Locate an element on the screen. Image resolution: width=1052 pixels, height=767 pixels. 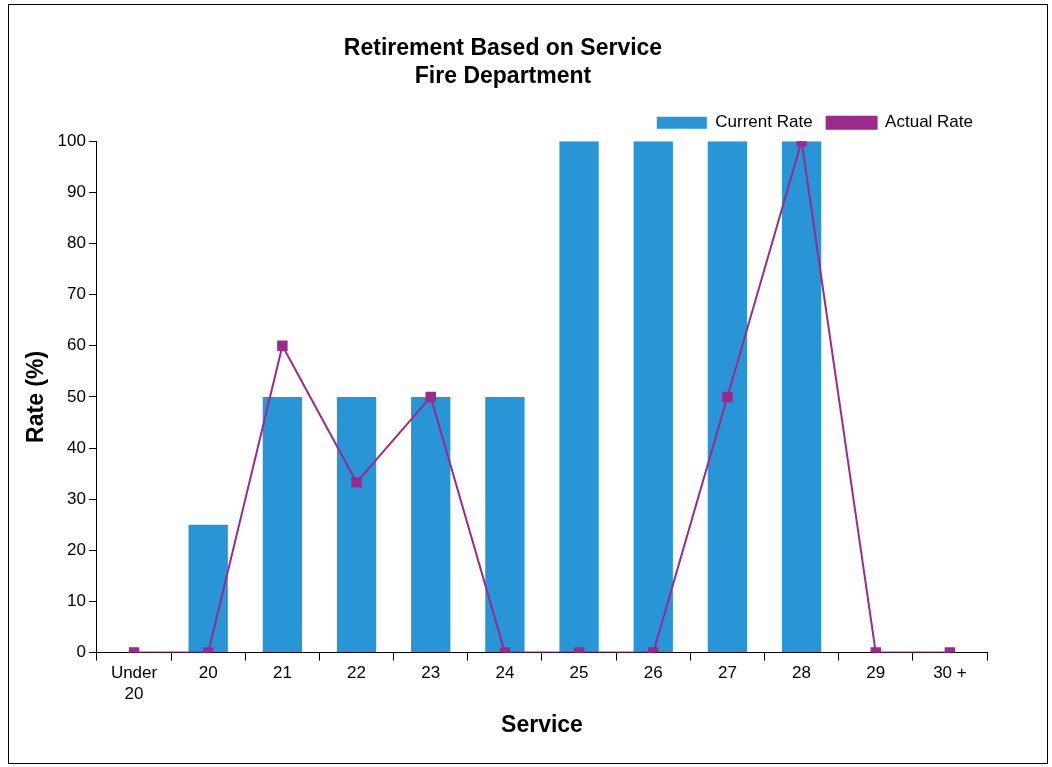
x-tick-label: 23 is located at coordinates (431, 673).